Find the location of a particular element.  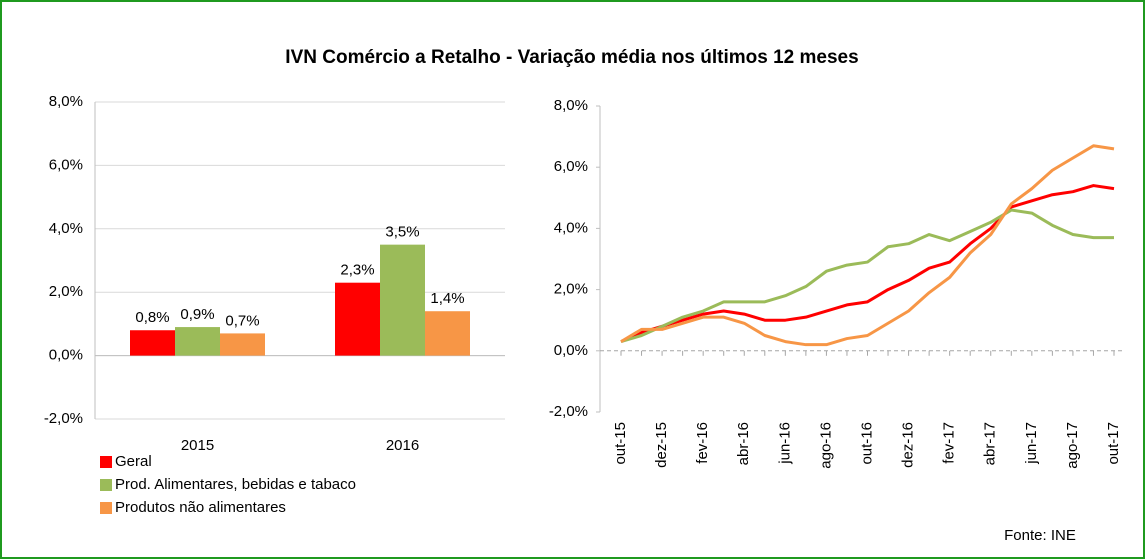

data-label: 0,8% is located at coordinates (152, 317).